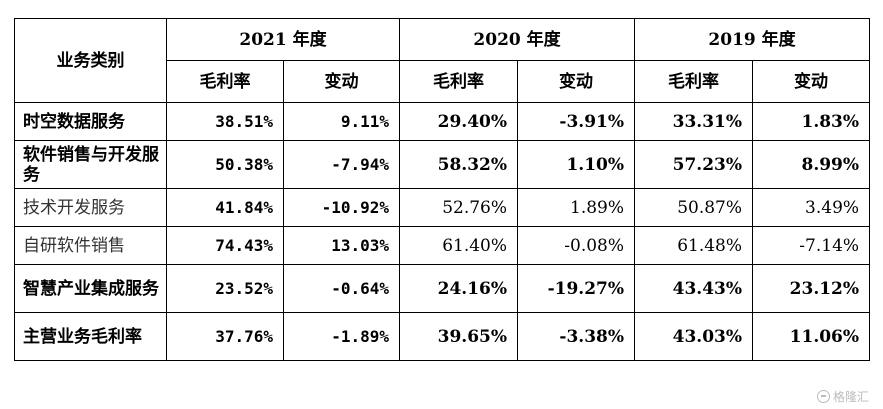  I want to click on header-row-metrics: 毛利率 变动 毛利率 变动 毛利率 变动, so click(443, 81).